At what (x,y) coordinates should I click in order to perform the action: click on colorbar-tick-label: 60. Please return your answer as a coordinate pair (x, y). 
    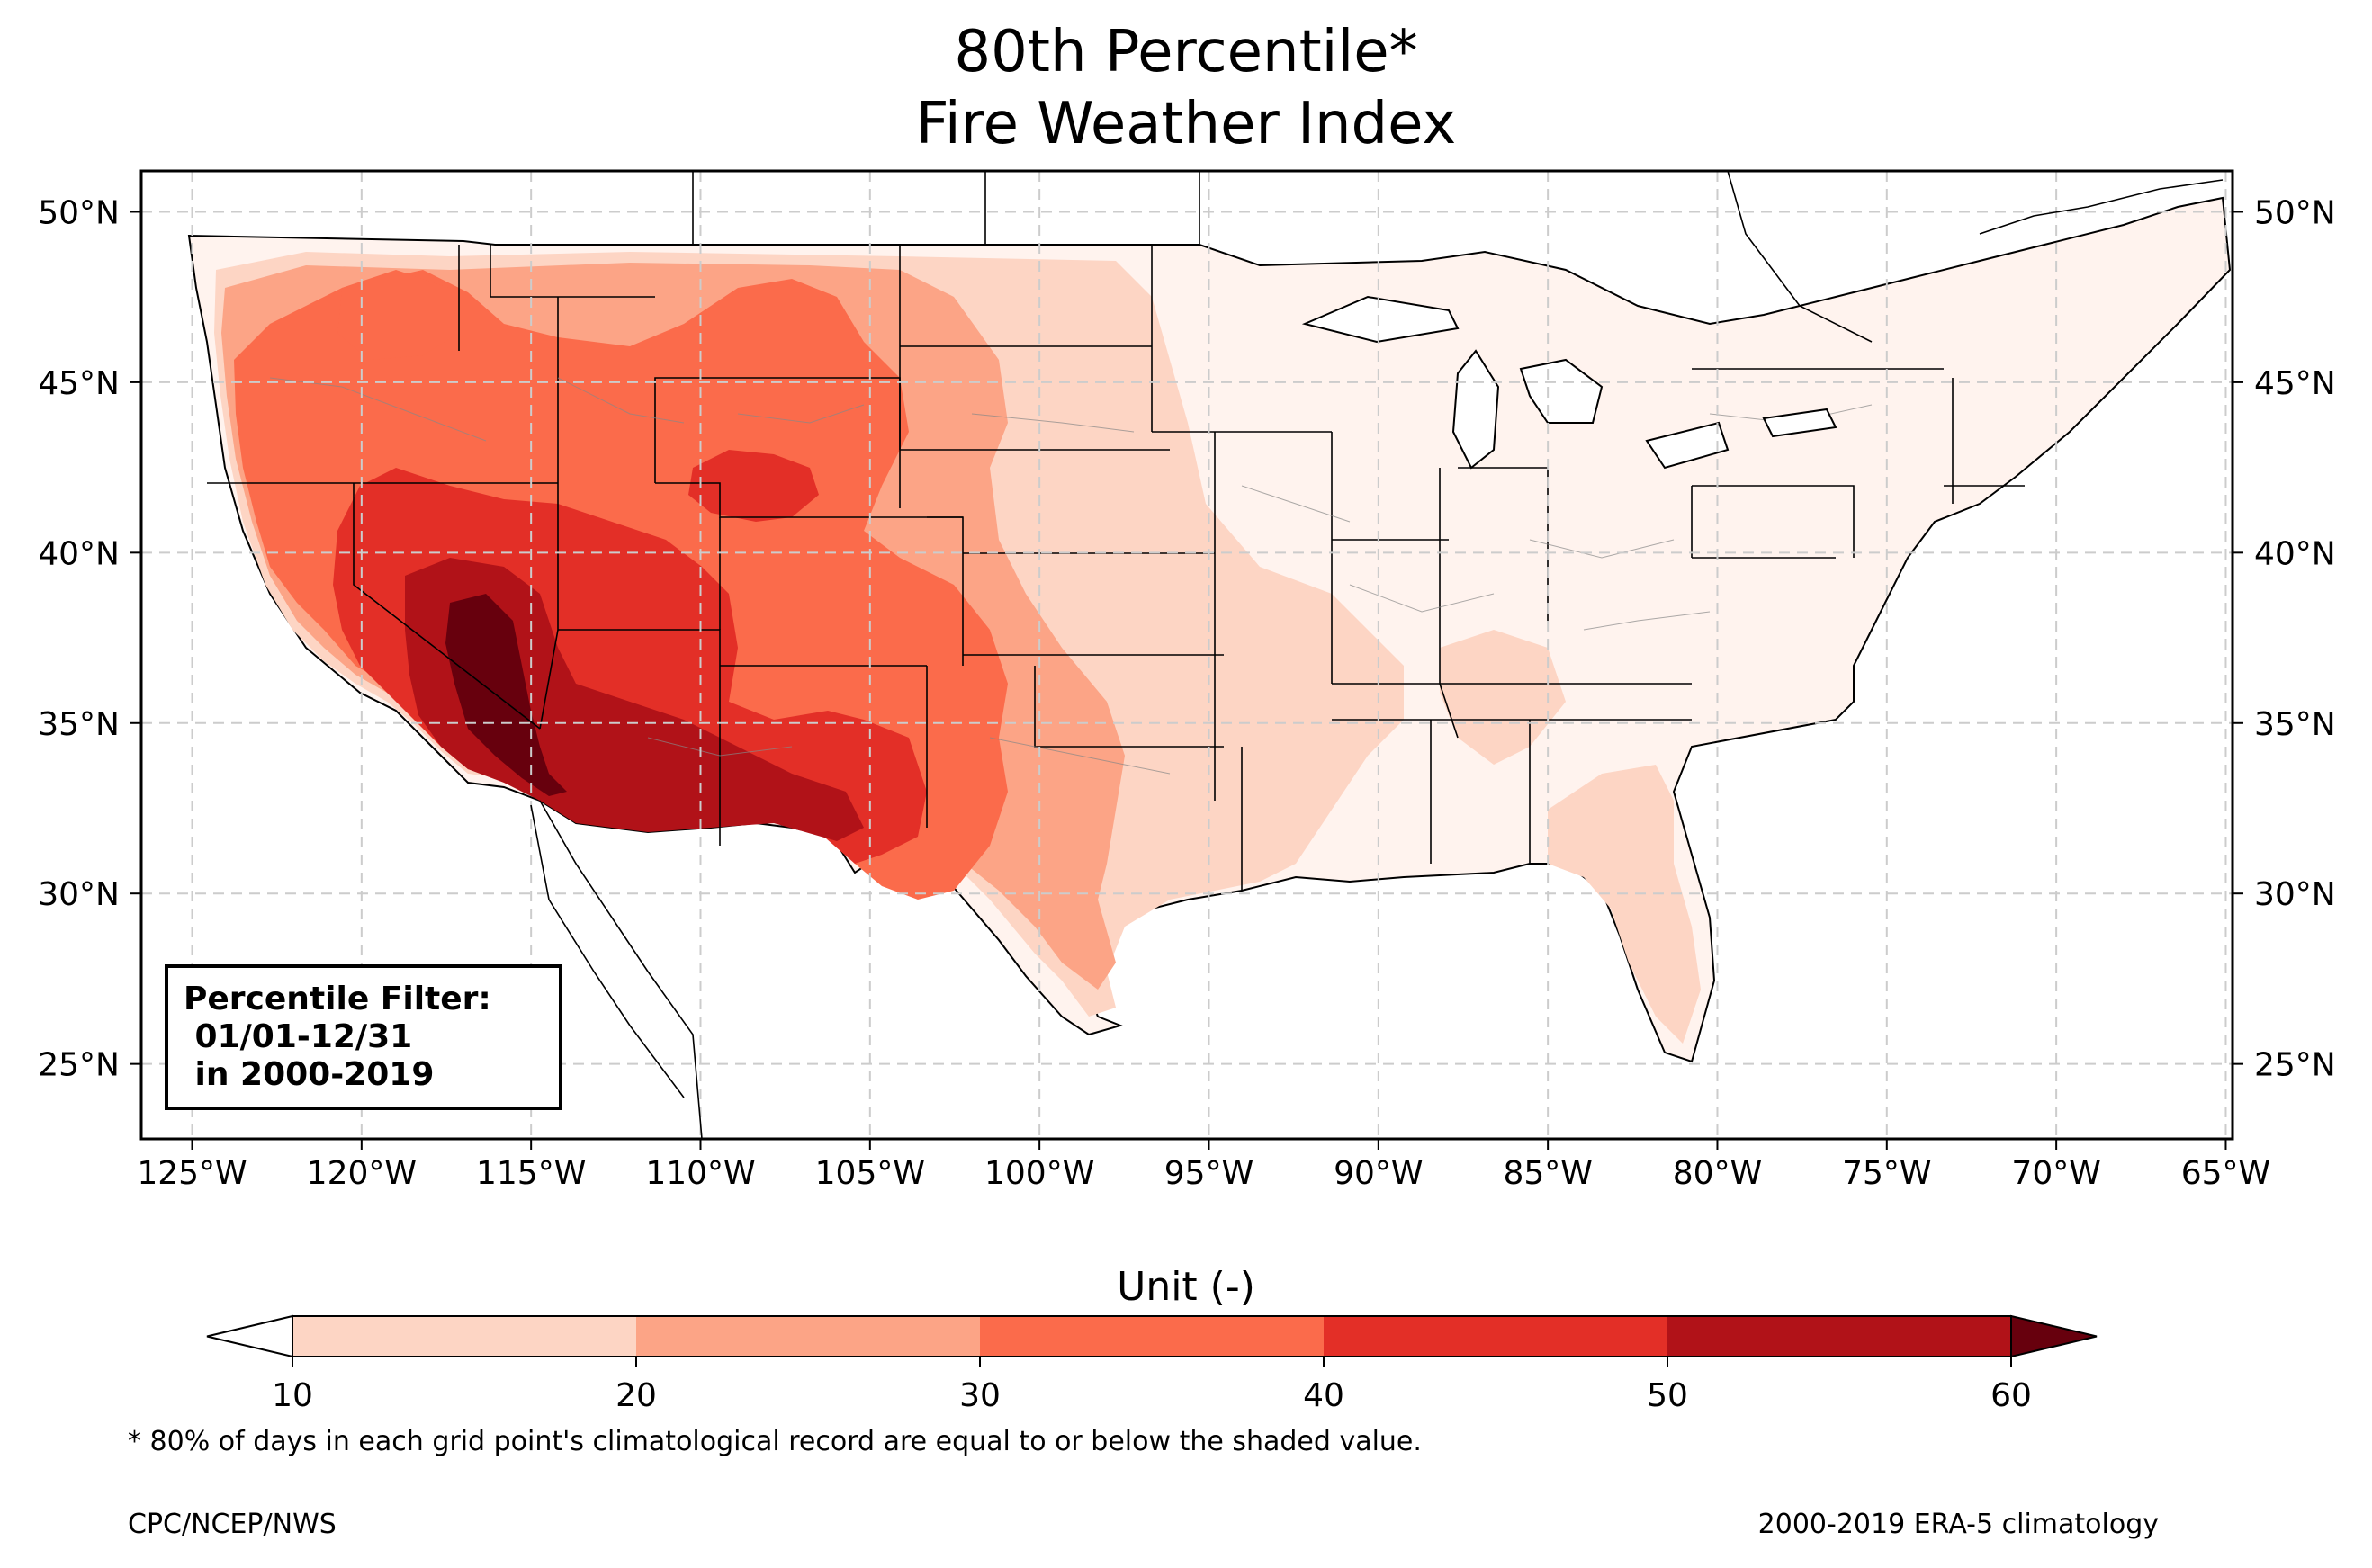
    Looking at the image, I should click on (2011, 1395).